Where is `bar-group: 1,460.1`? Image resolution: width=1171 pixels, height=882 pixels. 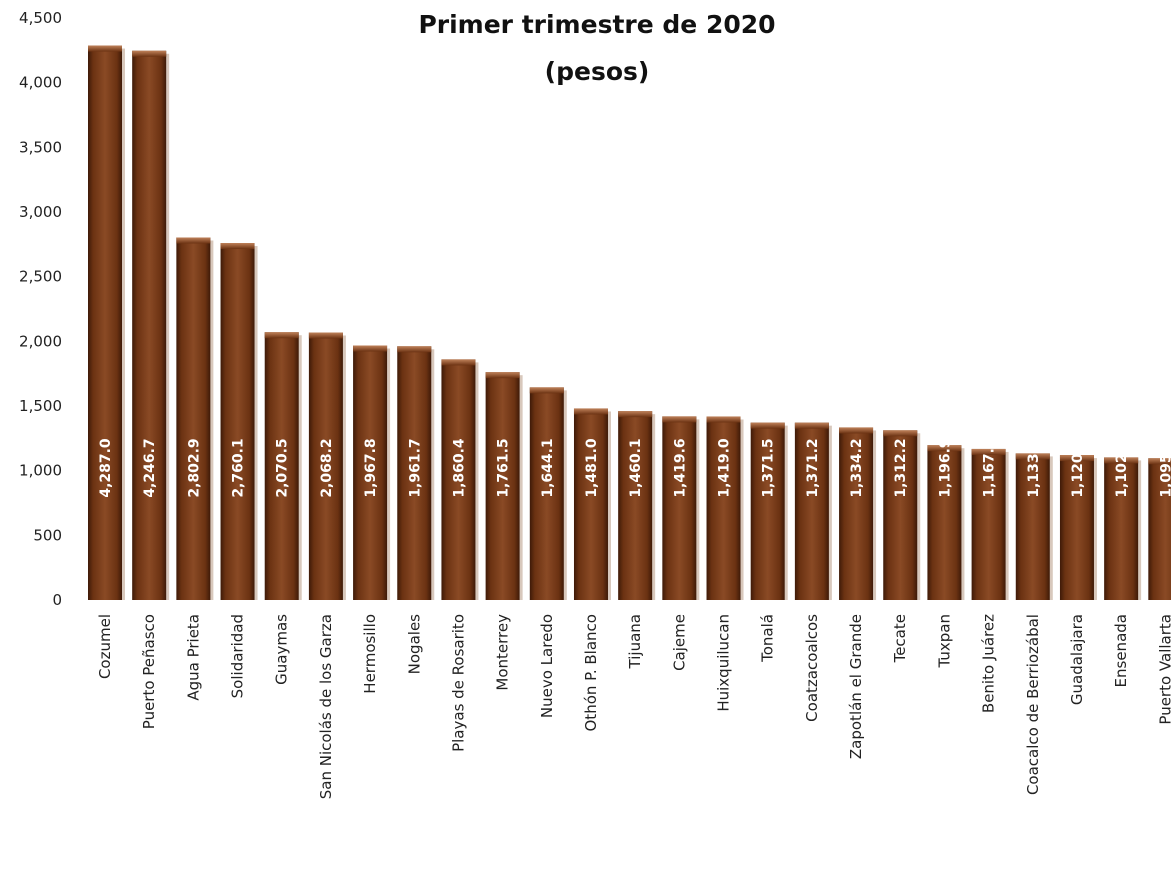
bar-group: 1,460.1 is located at coordinates (637, 505).